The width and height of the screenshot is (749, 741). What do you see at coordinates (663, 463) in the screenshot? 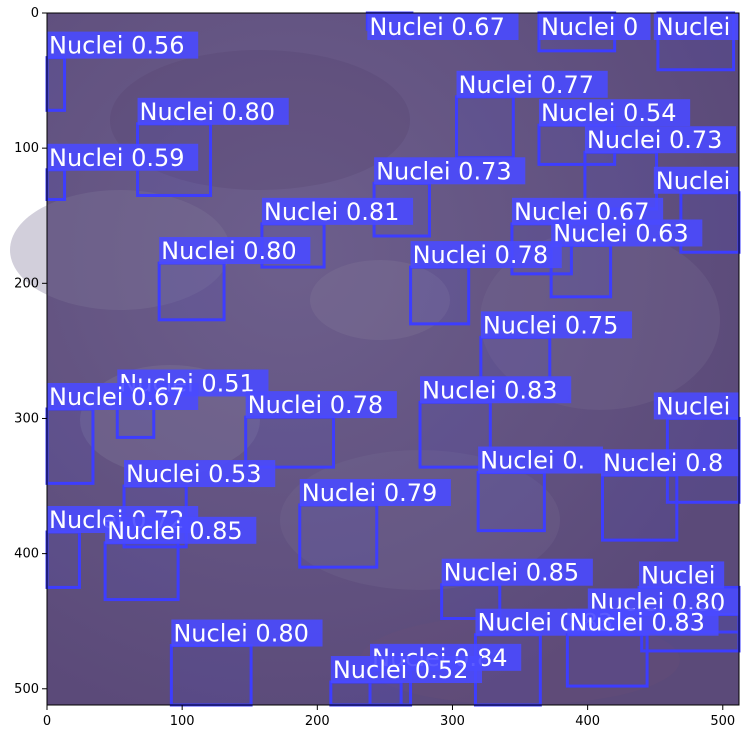
I see `detection-label: Nuclei 0.8` at bounding box center [663, 463].